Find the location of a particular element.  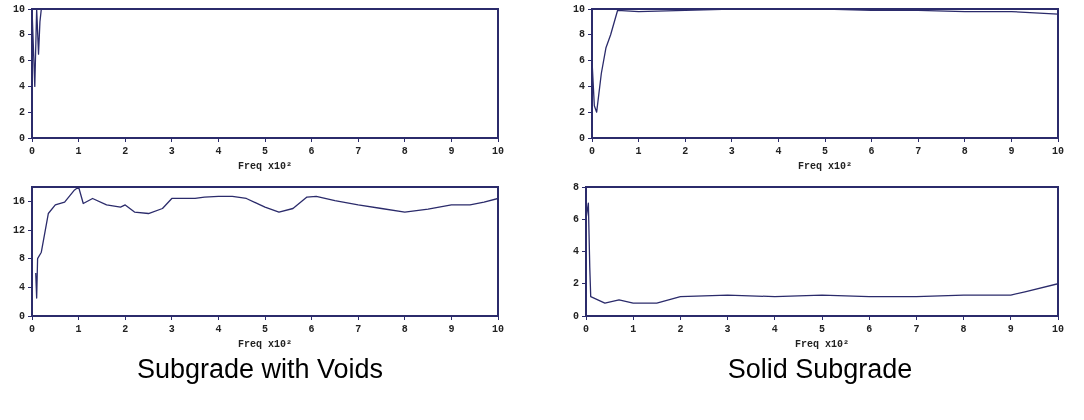

y-tick-label: 12 is located at coordinates (18, 230).